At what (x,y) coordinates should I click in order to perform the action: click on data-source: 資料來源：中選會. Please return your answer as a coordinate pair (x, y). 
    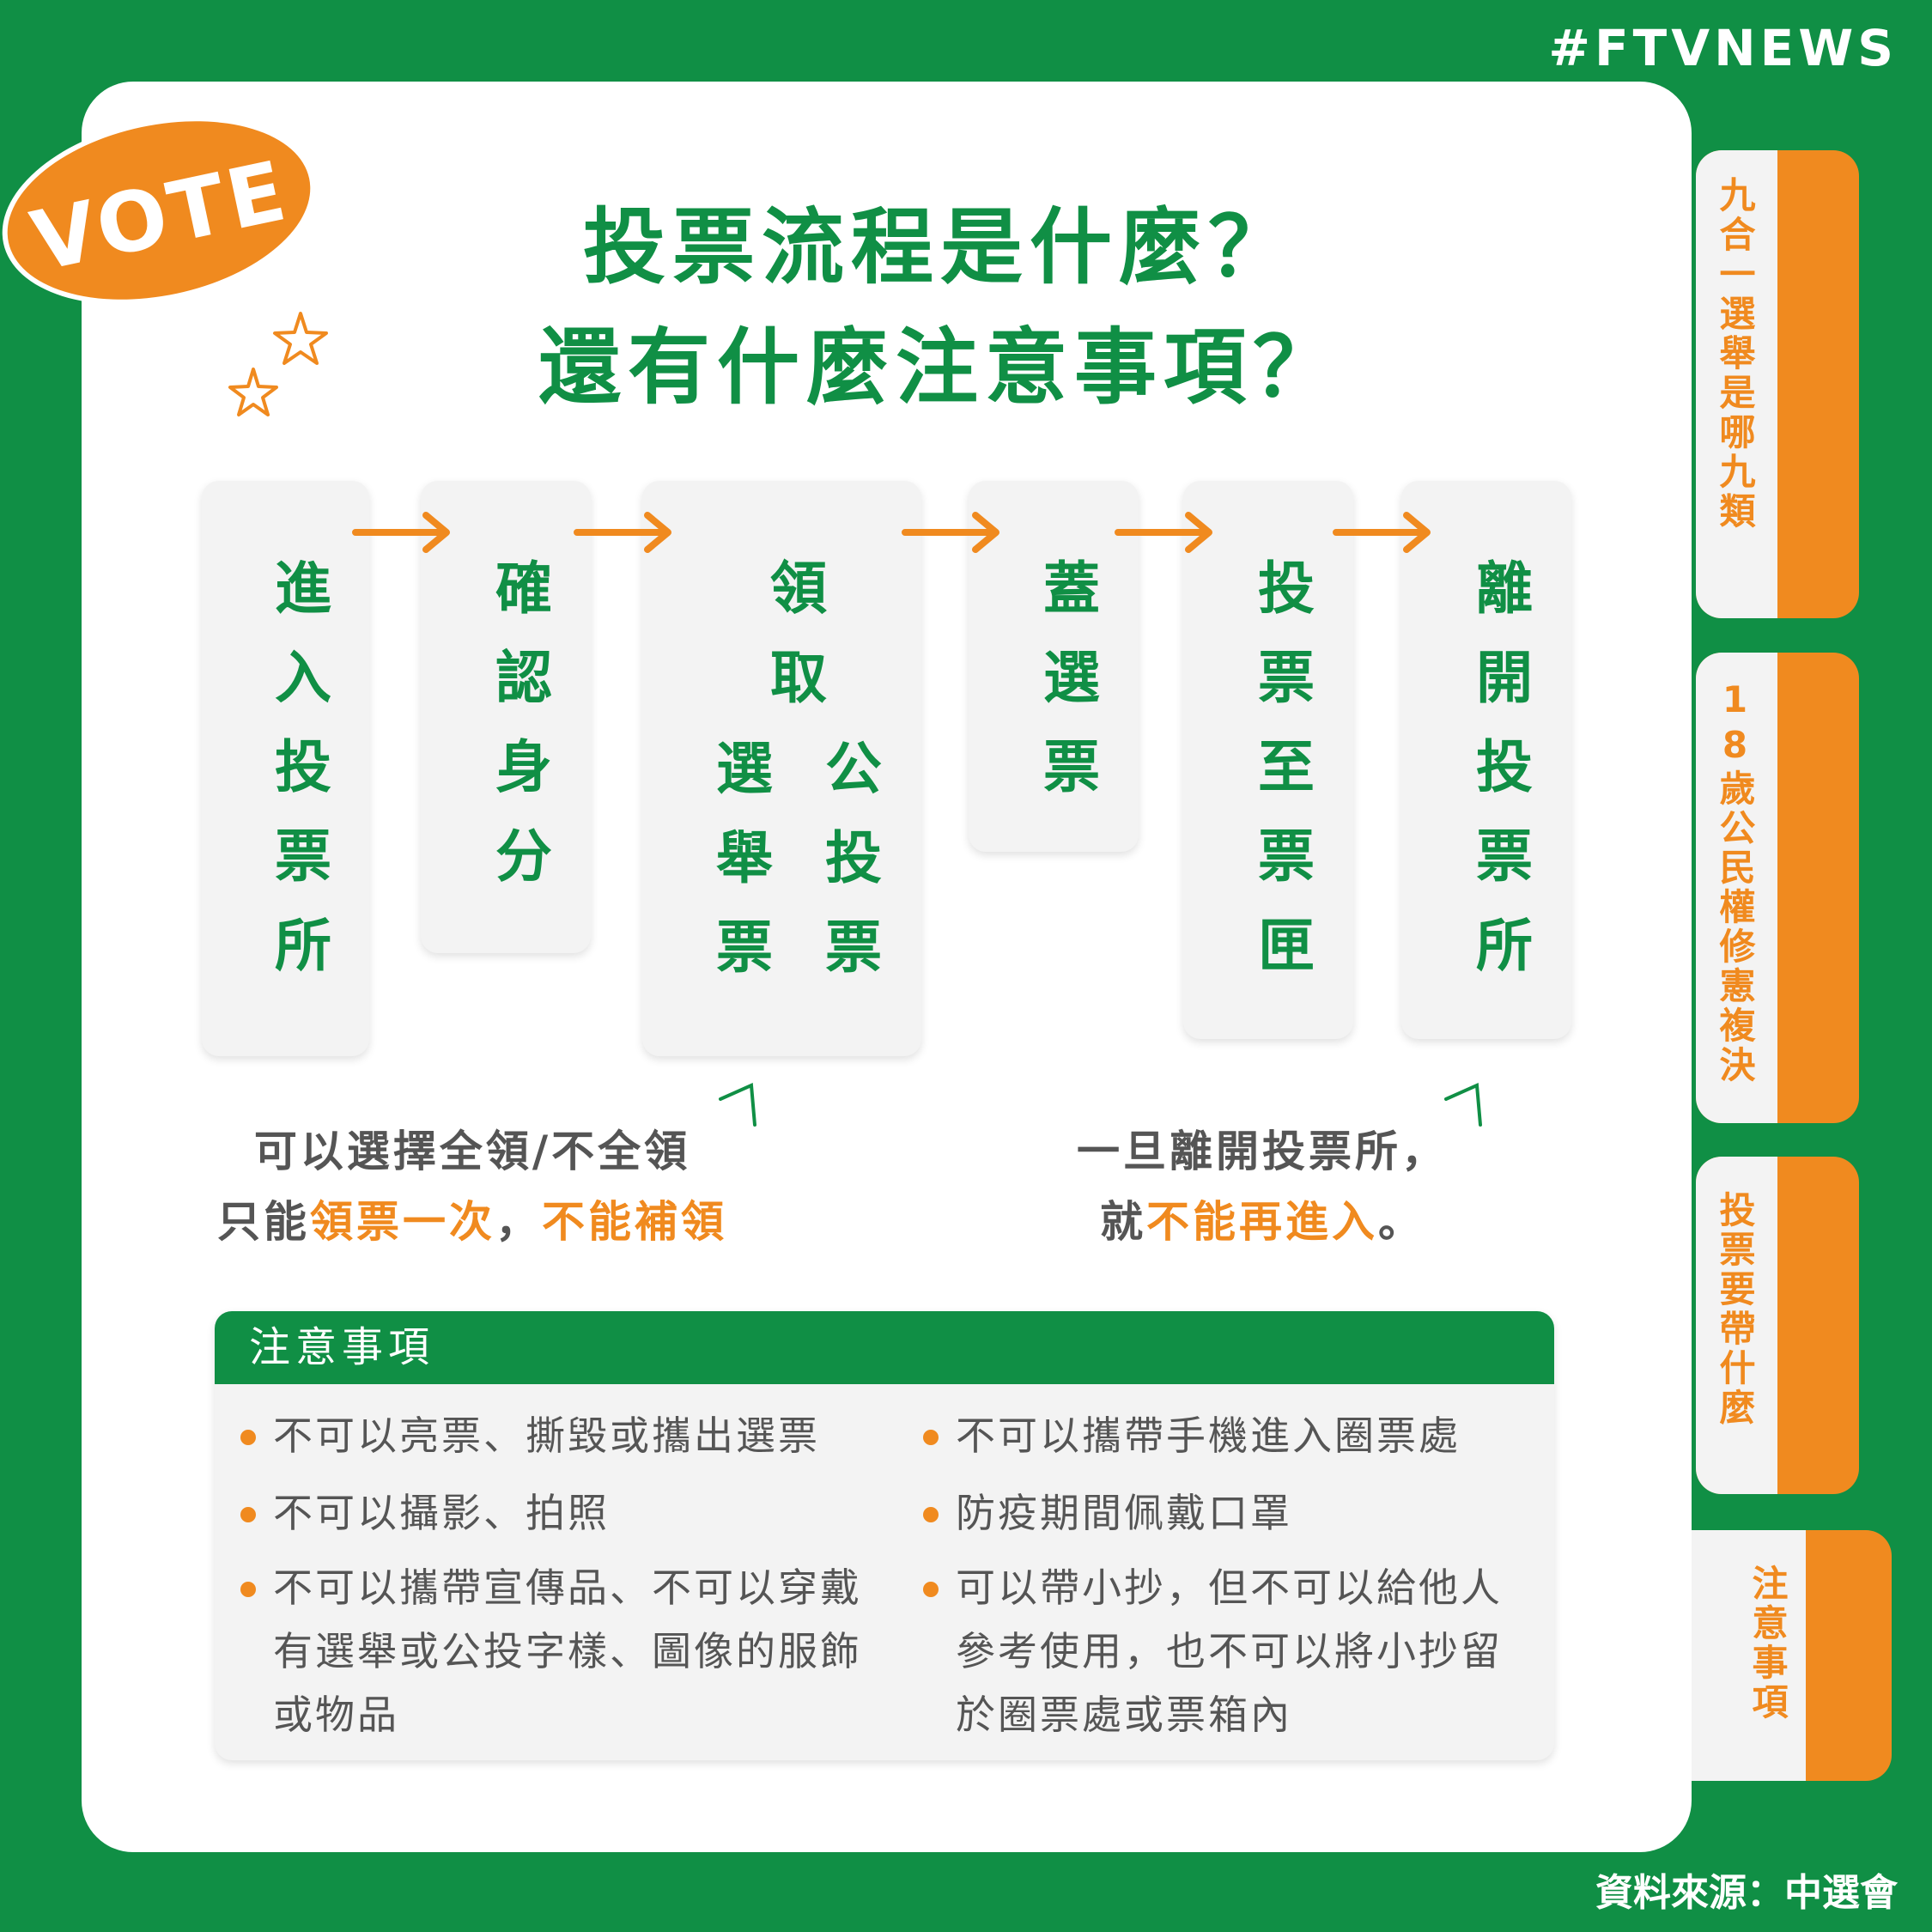
    Looking at the image, I should click on (1747, 1893).